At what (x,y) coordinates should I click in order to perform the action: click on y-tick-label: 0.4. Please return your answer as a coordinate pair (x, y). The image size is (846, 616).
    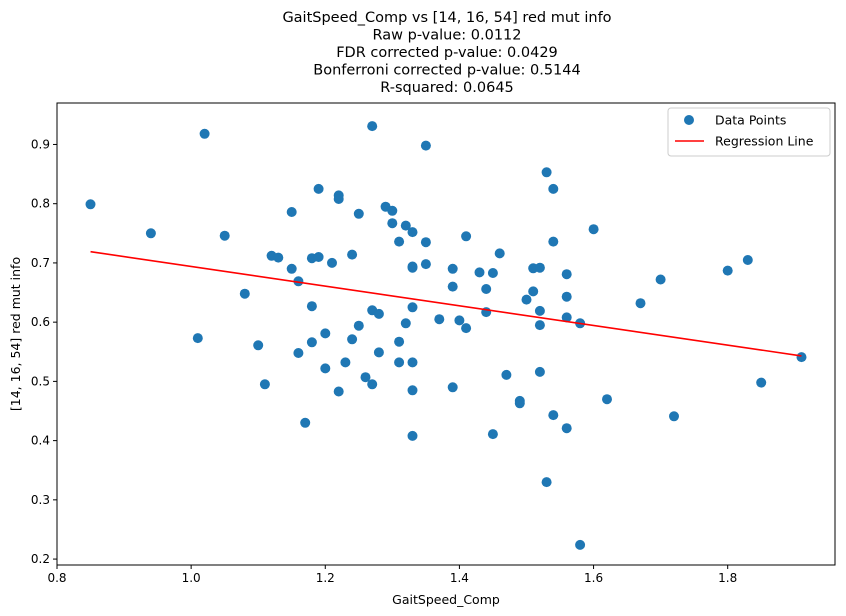
    Looking at the image, I should click on (40, 441).